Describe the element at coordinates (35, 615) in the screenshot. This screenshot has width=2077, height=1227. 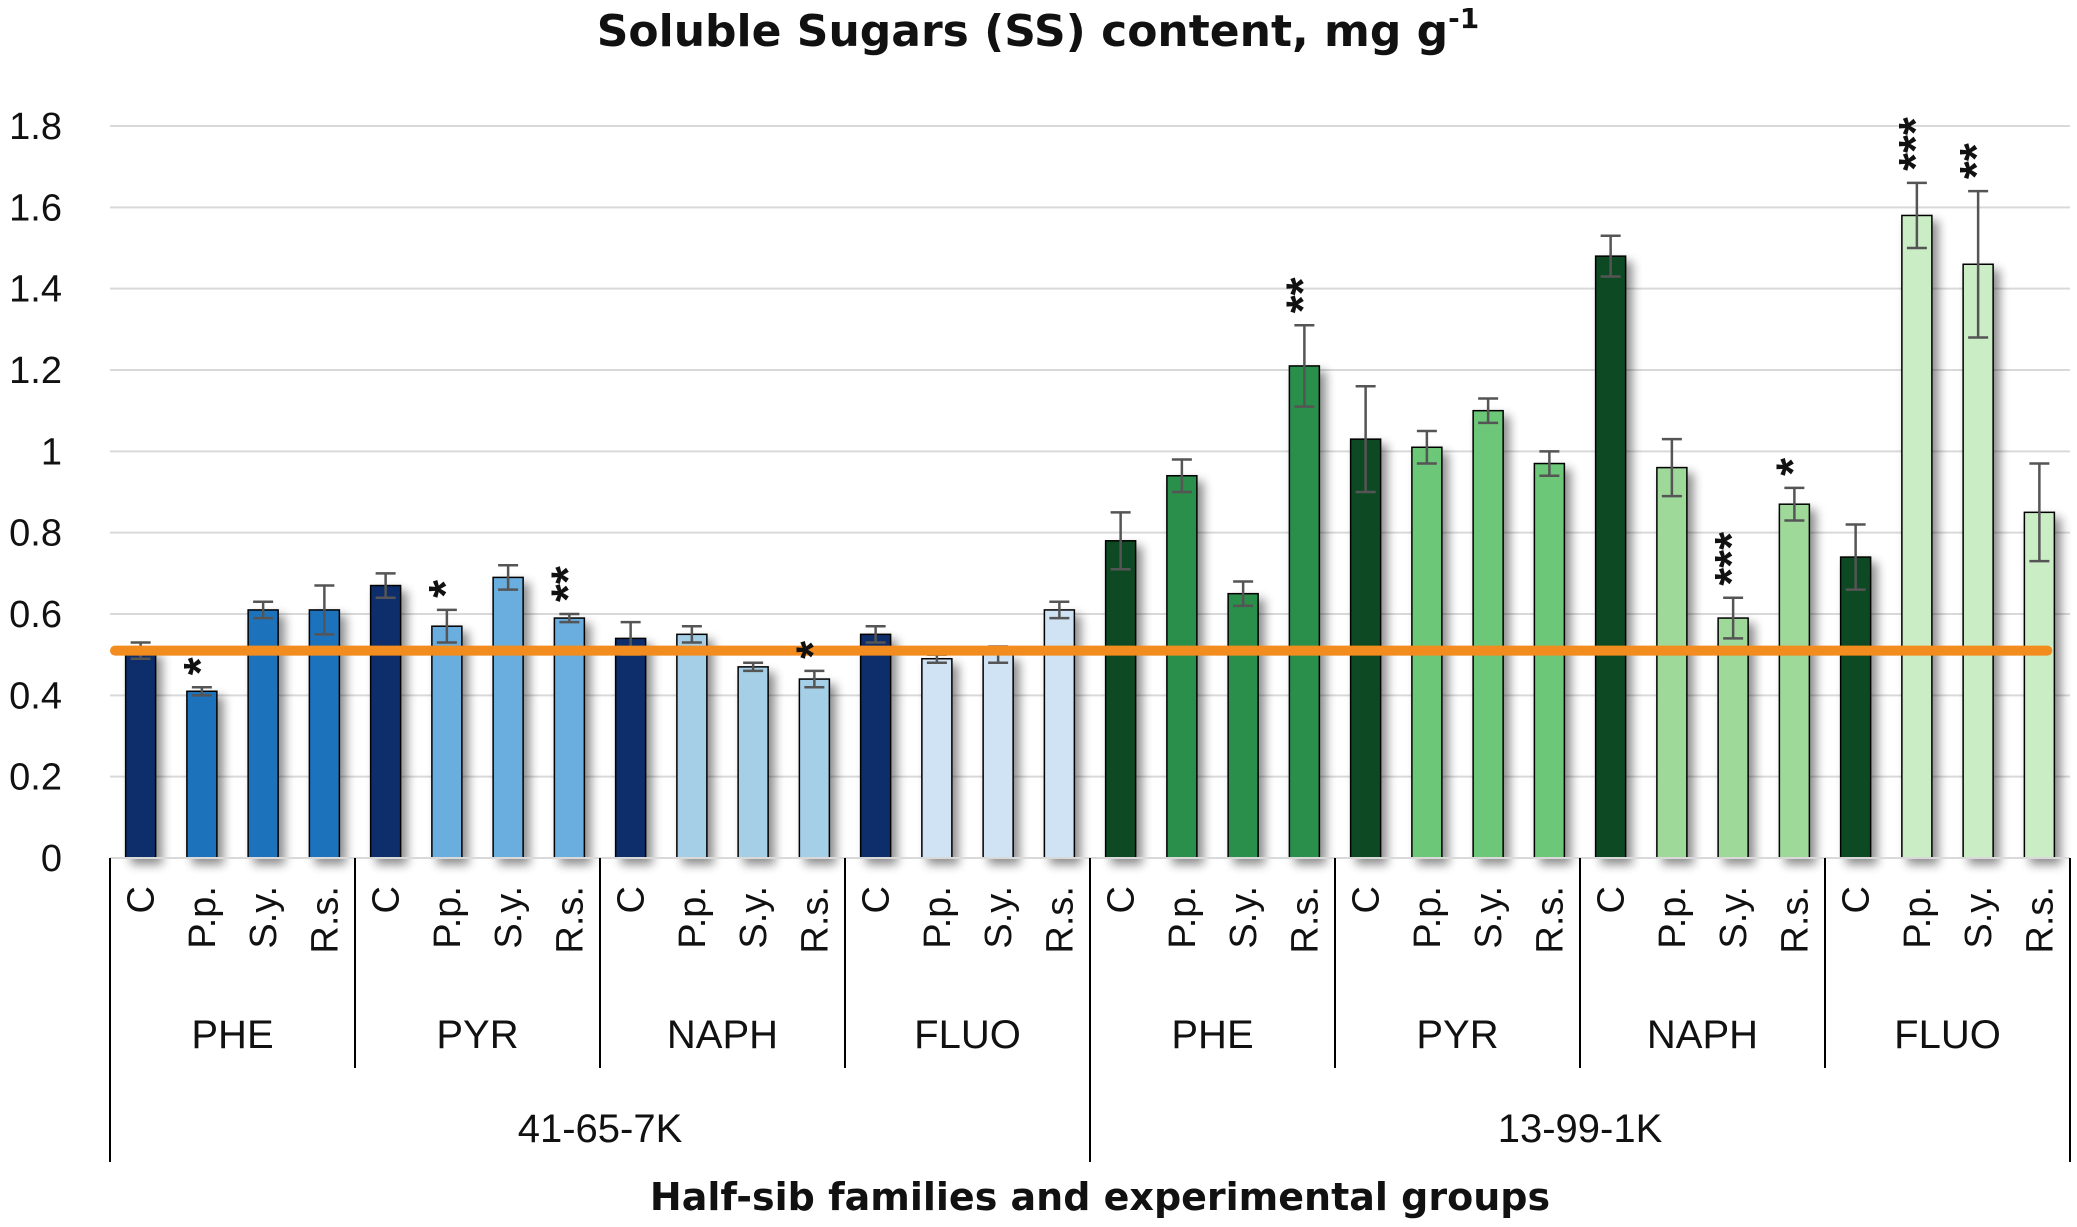
I see `y-tick-label: 0.6` at that location.